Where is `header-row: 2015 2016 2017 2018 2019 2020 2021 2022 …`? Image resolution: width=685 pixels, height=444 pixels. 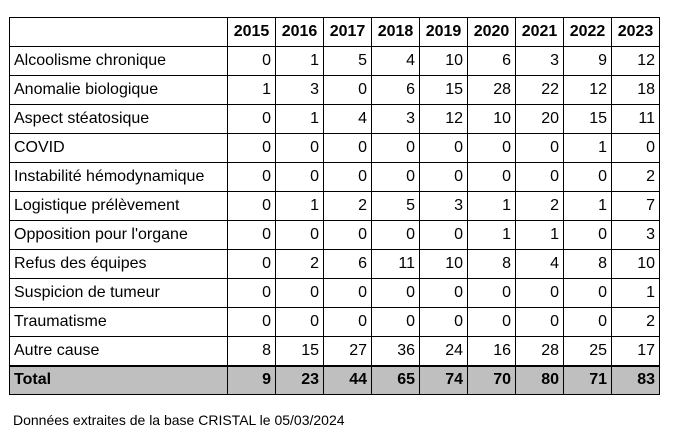 header-row: 2015 2016 2017 2018 2019 2020 2021 2022 … is located at coordinates (334, 32).